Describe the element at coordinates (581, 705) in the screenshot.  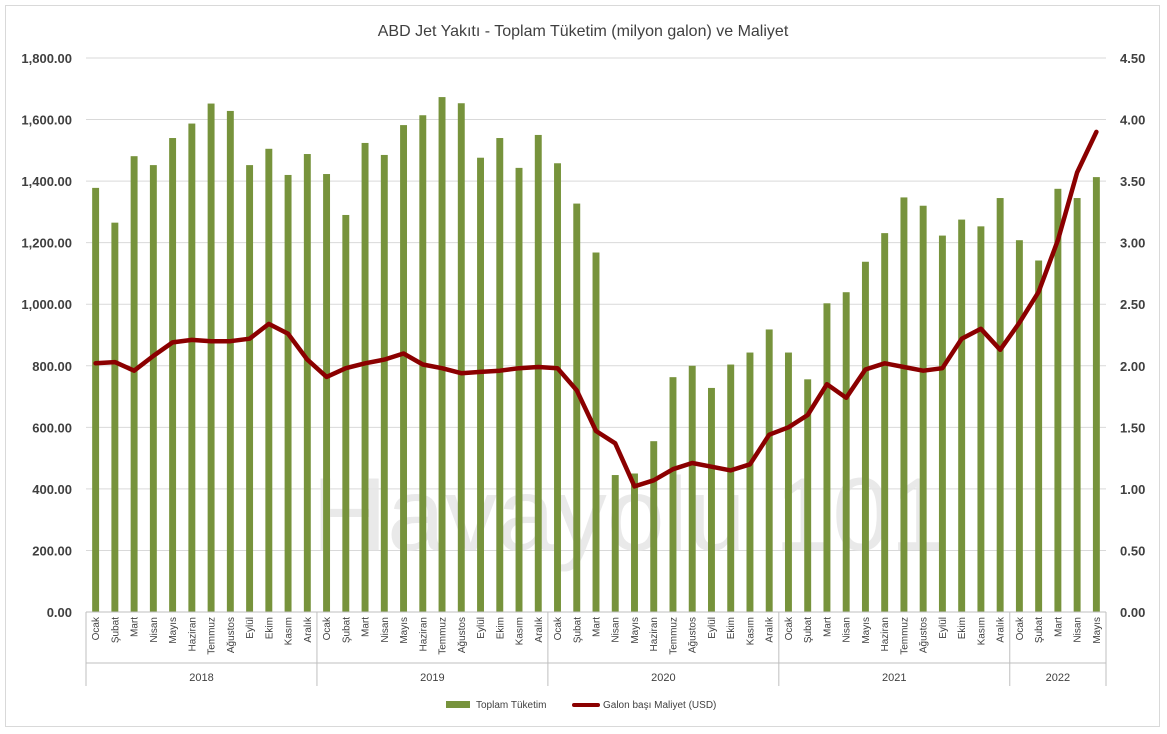
I see `legend: Toplam Tüketim Galon başı Maliyet (USD)` at that location.